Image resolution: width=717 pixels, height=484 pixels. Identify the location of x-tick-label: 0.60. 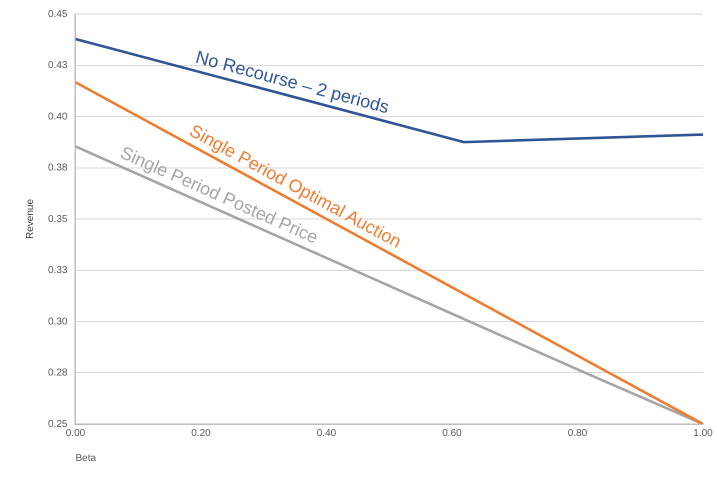
(452, 433).